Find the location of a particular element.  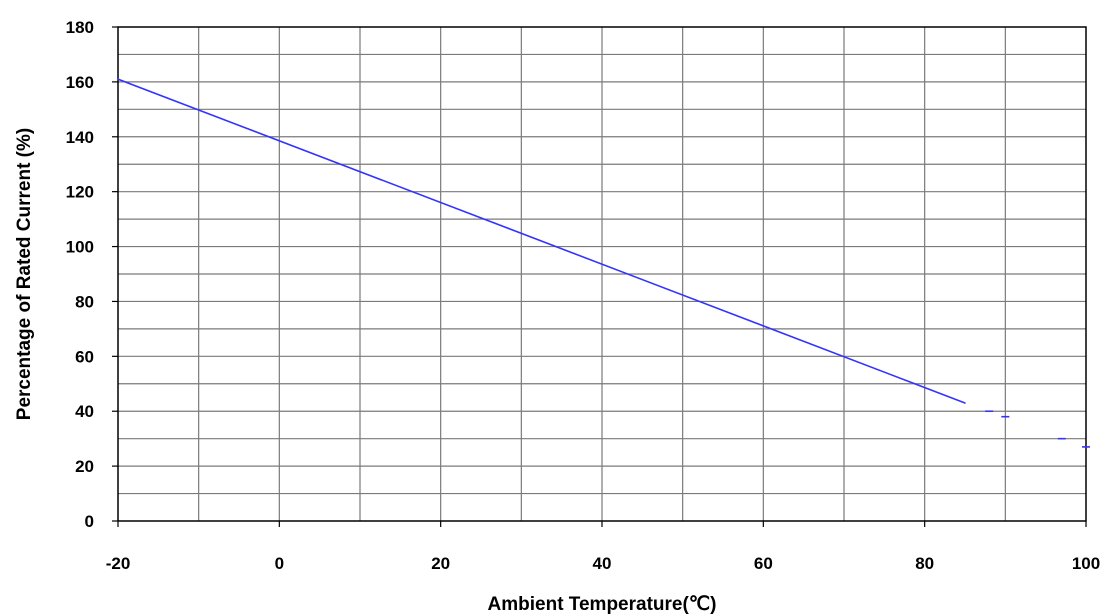

x-tick-label: 40 is located at coordinates (602, 563).